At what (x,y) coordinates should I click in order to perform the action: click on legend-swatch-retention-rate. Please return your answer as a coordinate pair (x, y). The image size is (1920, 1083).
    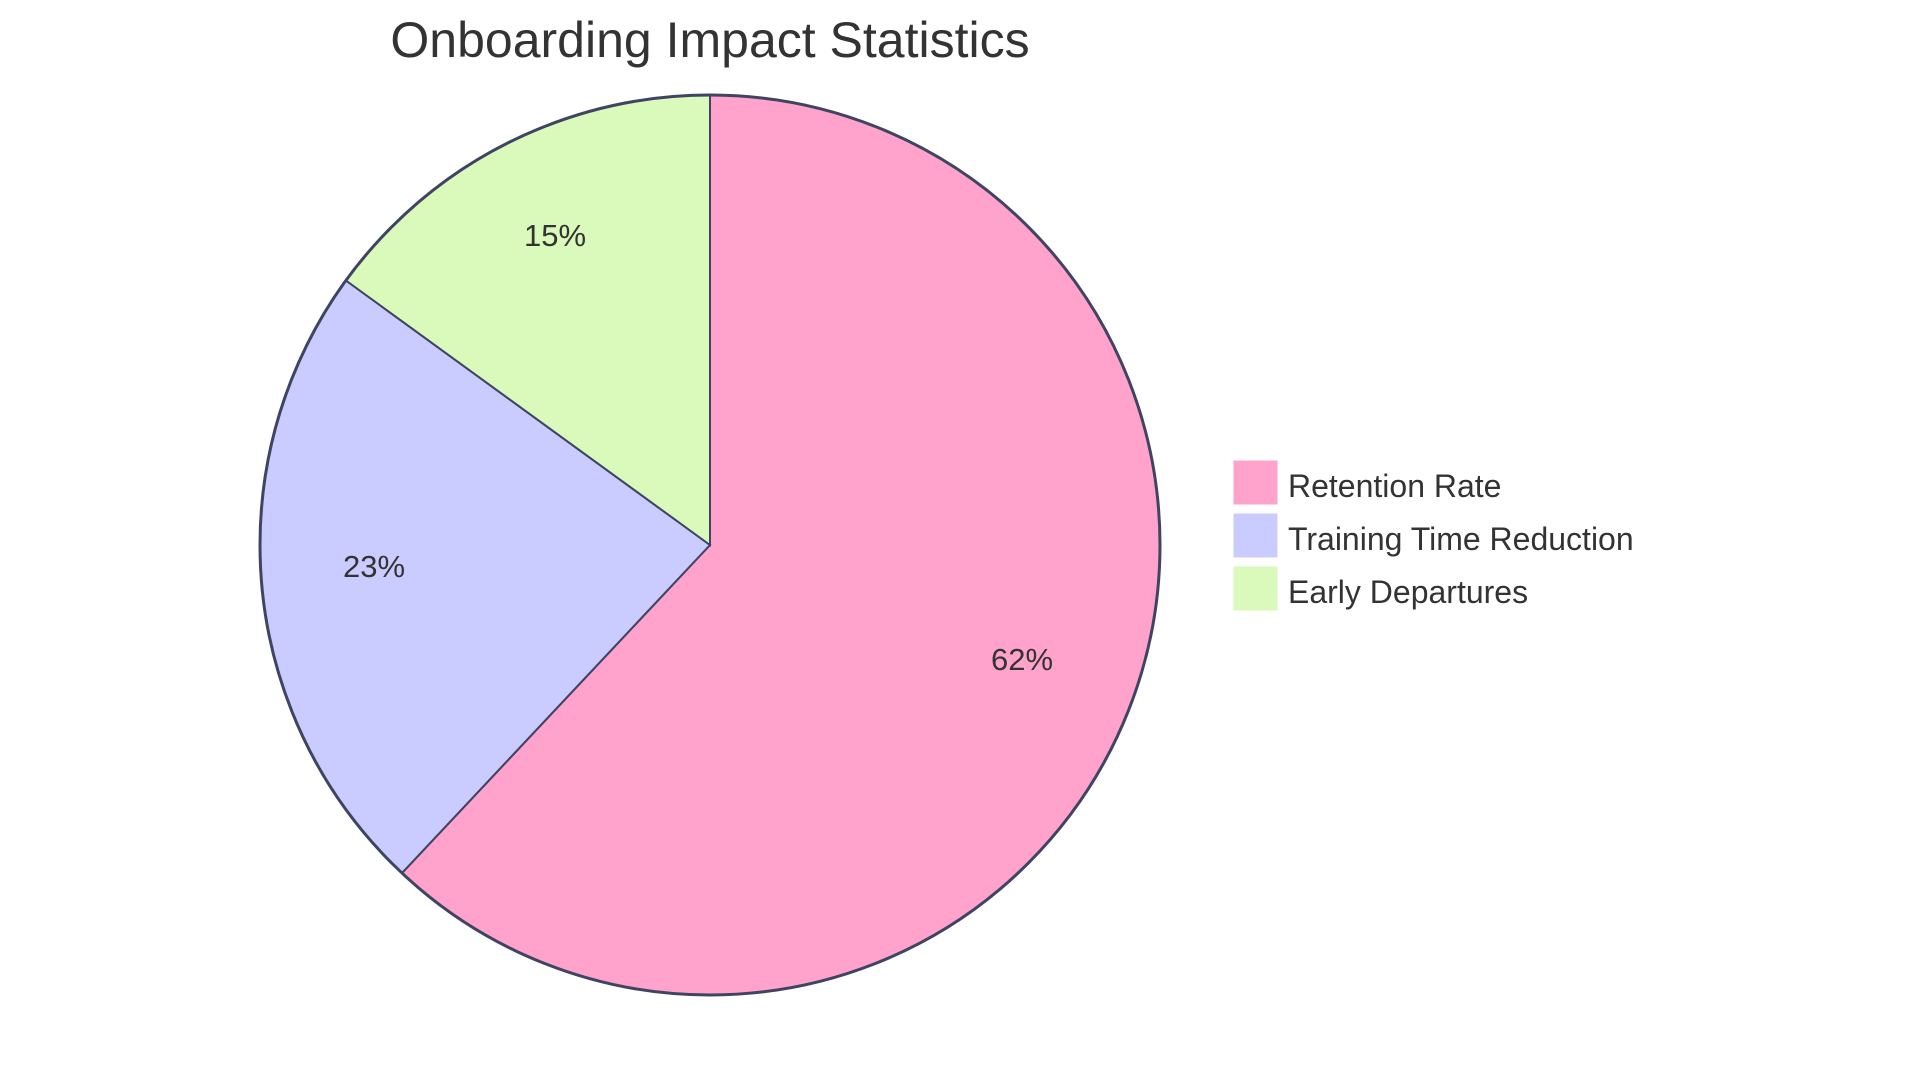
    Looking at the image, I should click on (1255, 482).